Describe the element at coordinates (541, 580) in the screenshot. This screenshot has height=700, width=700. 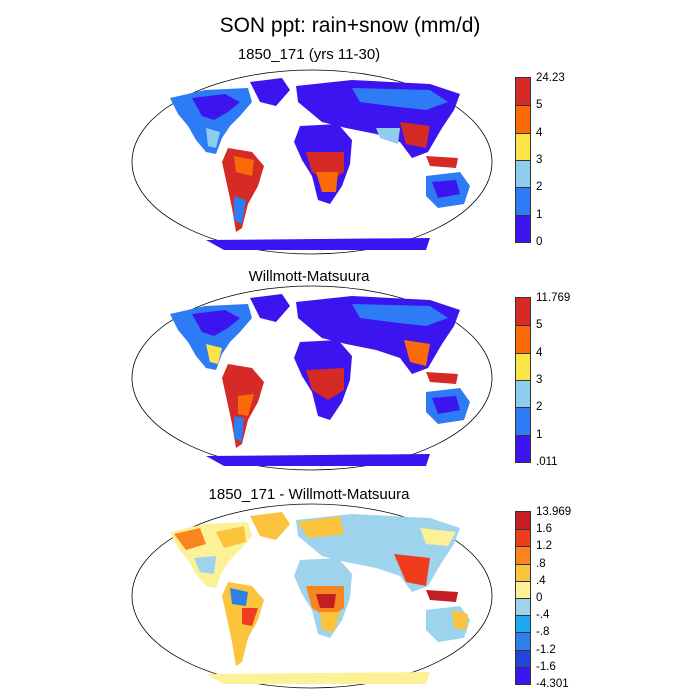
I see `colorbar-label: .4` at that location.